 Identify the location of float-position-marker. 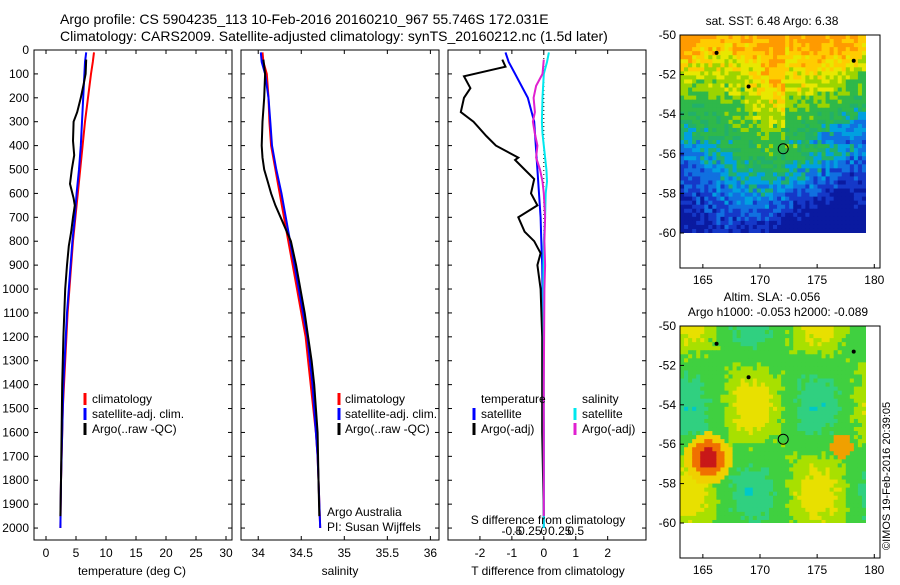
(783, 149).